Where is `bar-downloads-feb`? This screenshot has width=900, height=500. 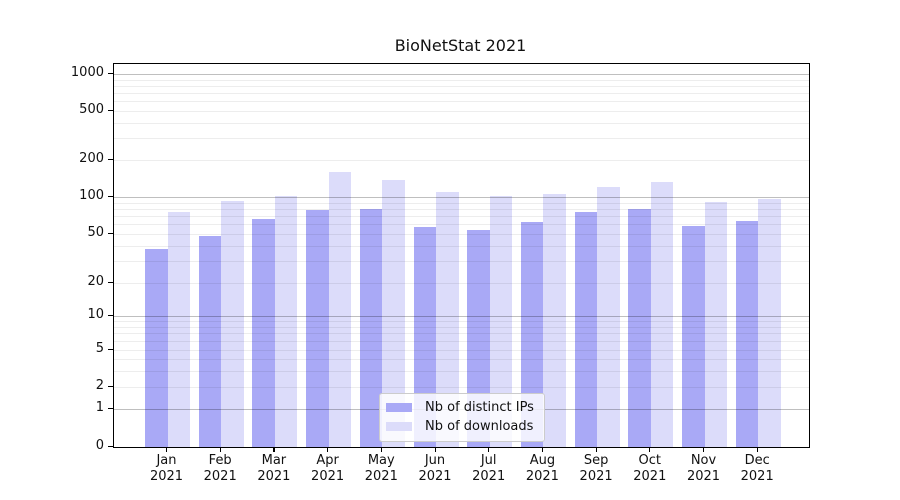
bar-downloads-feb is located at coordinates (232, 324).